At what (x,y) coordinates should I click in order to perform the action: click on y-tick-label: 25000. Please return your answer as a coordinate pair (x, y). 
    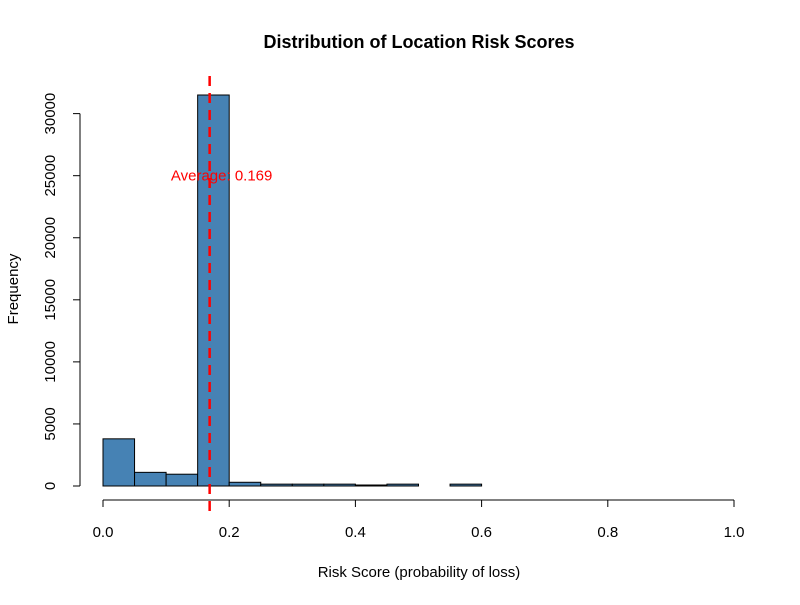
    Looking at the image, I should click on (50, 176).